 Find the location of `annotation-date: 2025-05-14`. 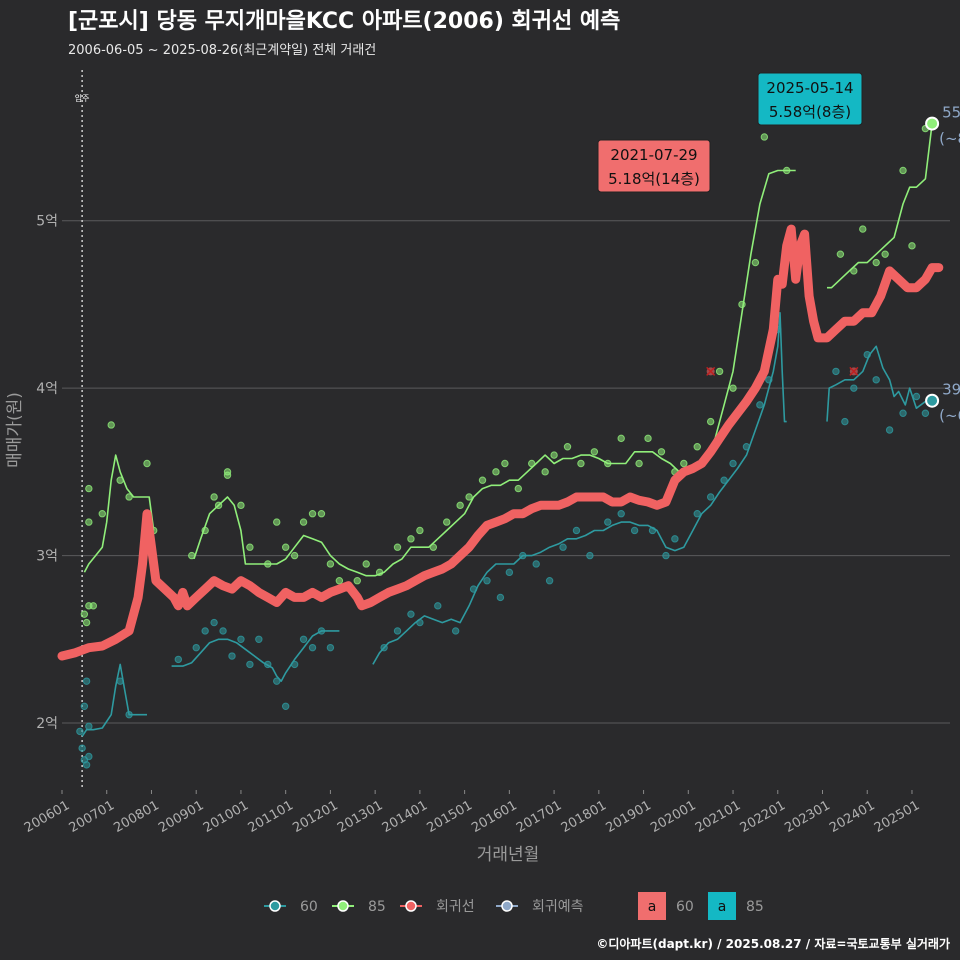

annotation-date: 2025-05-14 is located at coordinates (809, 88).